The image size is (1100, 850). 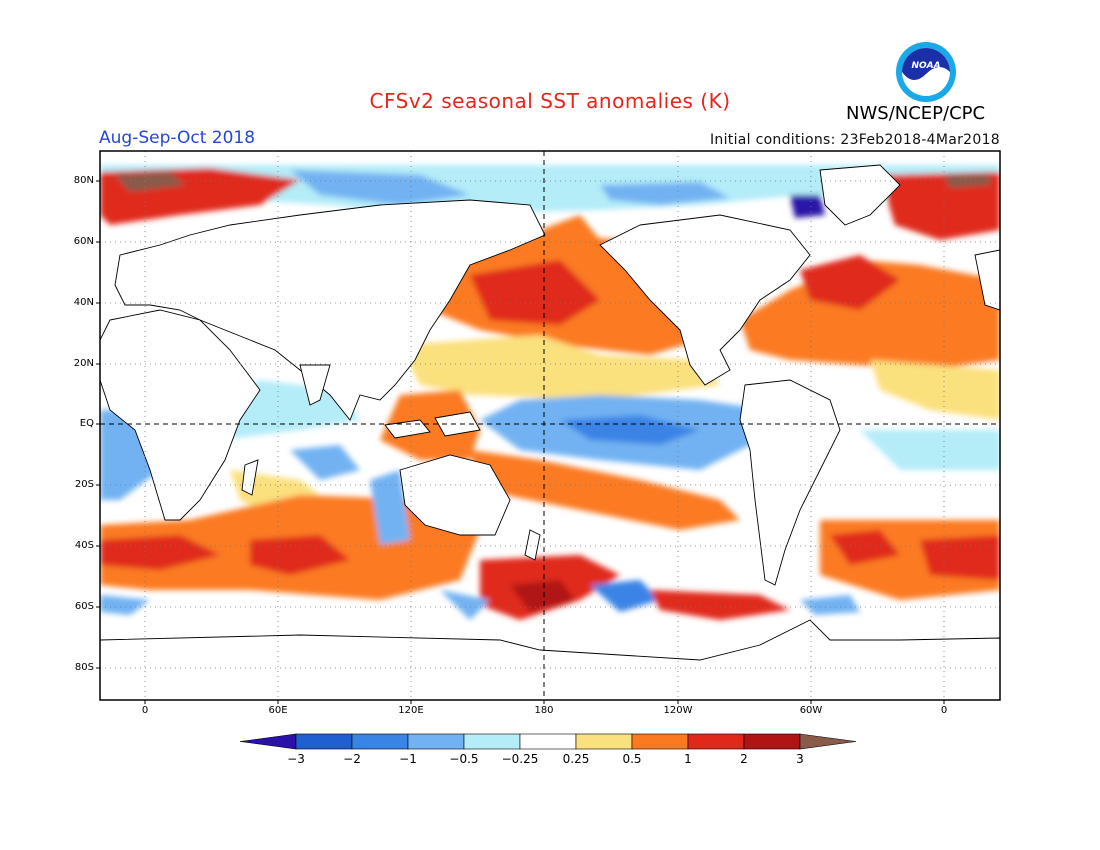 What do you see at coordinates (854, 140) in the screenshot?
I see `initial-conditions: Initial conditions: 23Feb2018-4Mar2018` at bounding box center [854, 140].